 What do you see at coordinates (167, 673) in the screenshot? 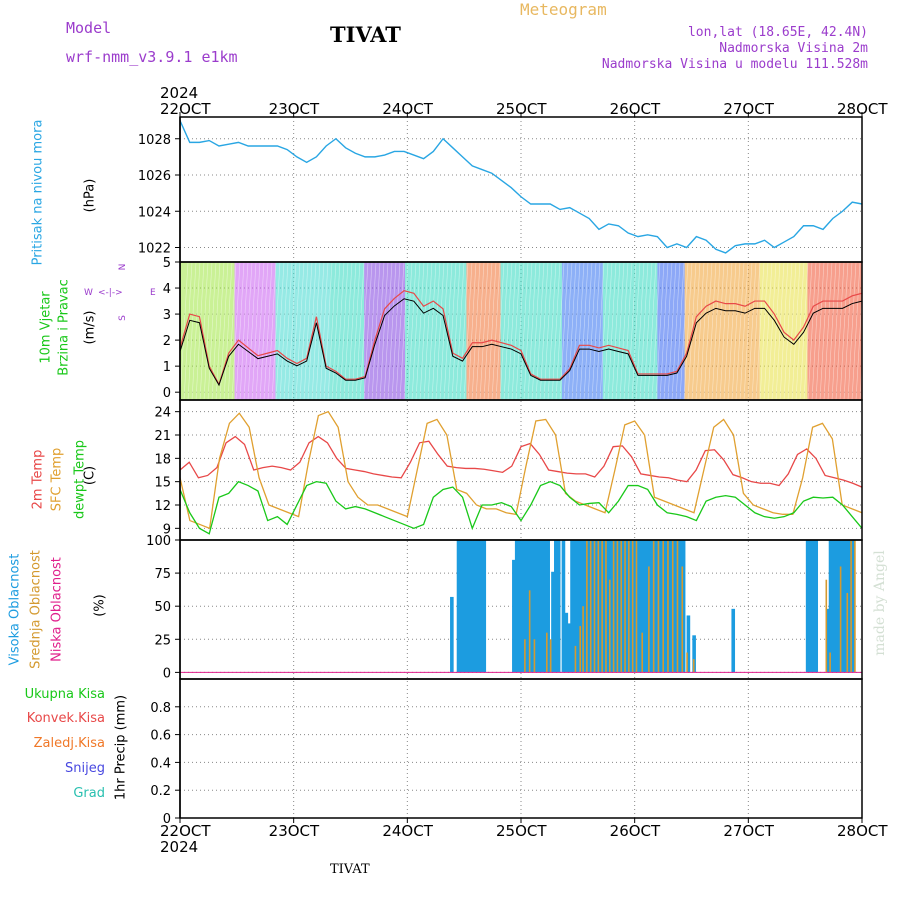
I see `cloud-tick-label: 0` at bounding box center [167, 673].